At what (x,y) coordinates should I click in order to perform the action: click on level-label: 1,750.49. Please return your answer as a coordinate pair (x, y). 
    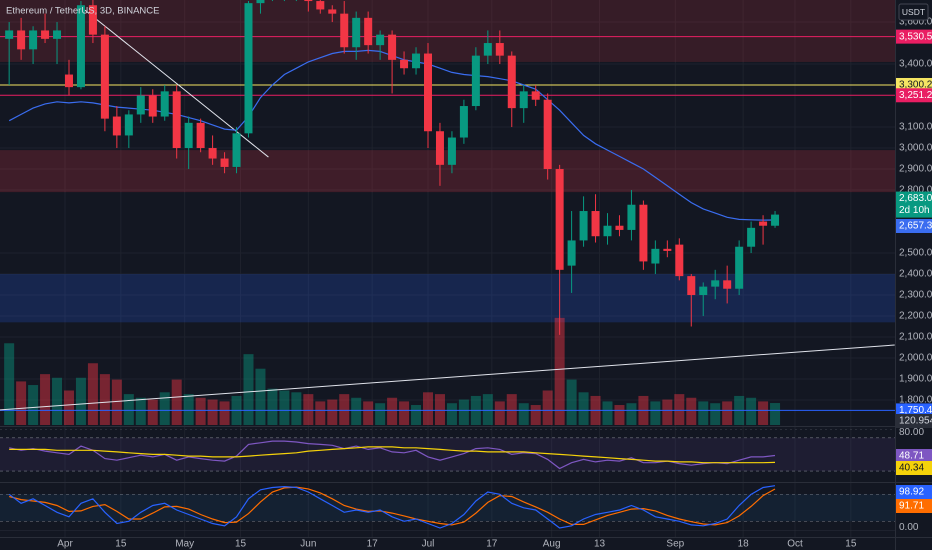
    Looking at the image, I should click on (915, 410).